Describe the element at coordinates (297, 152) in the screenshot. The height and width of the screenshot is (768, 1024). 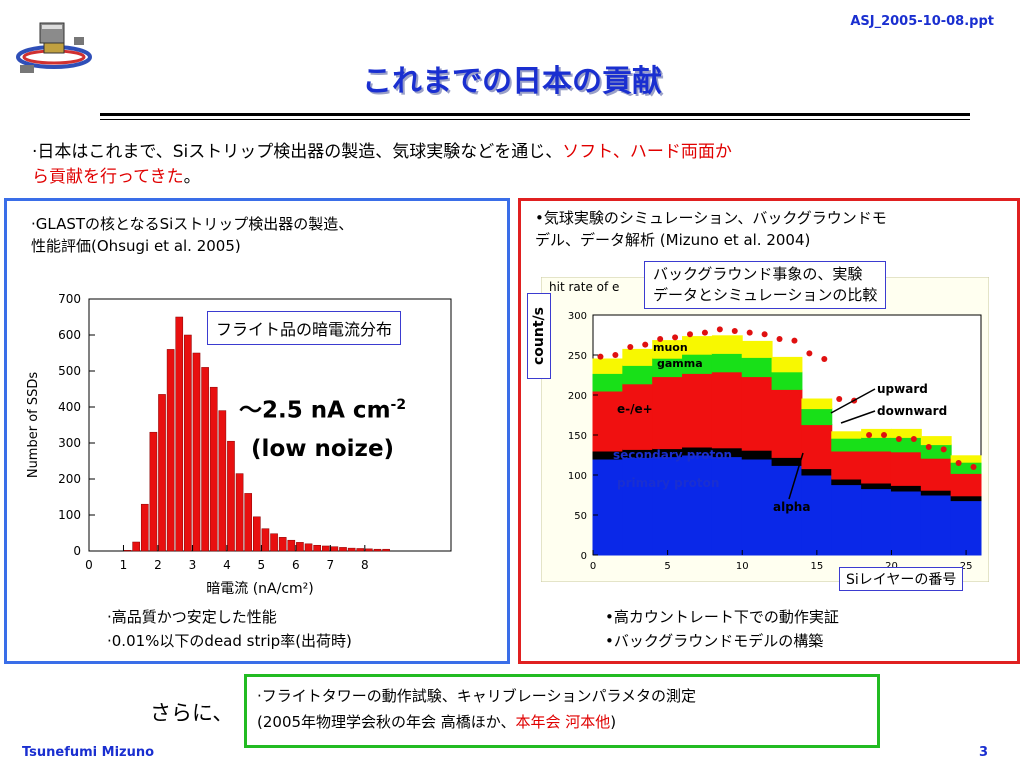
I see `intro-text: ·日本はこれまで、Siストリップ検出器の製造、気球実験などを通じ、` at that location.